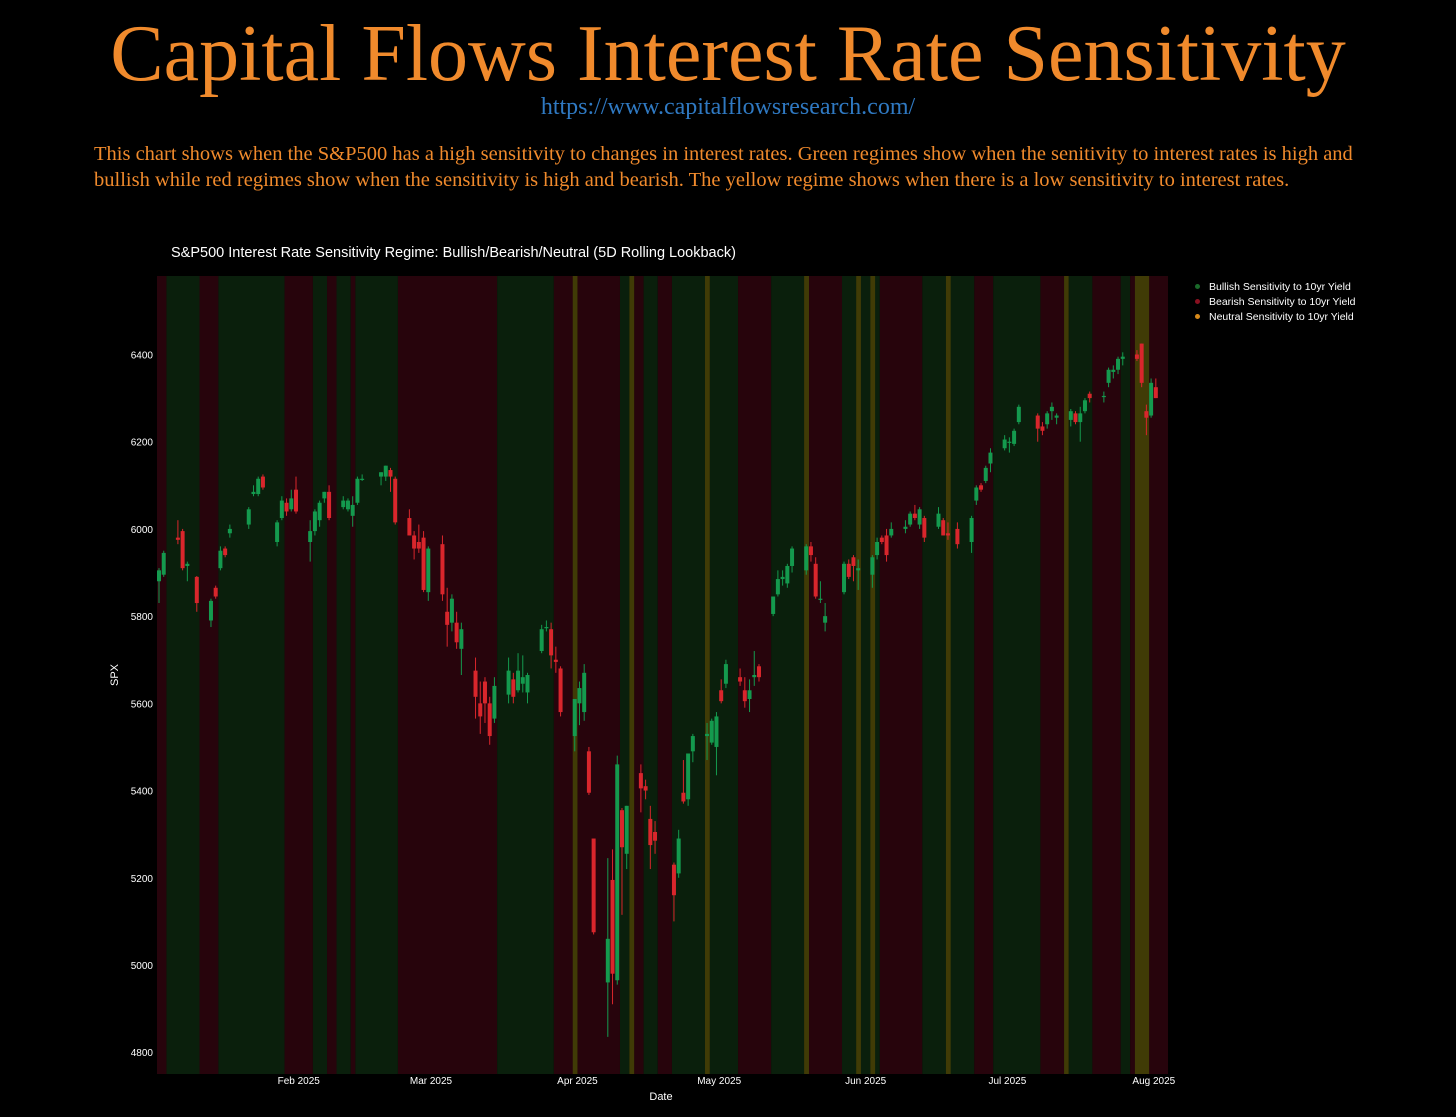 Image resolution: width=1456 pixels, height=1117 pixels. I want to click on x-tick-label: Feb 2025, so click(299, 1081).